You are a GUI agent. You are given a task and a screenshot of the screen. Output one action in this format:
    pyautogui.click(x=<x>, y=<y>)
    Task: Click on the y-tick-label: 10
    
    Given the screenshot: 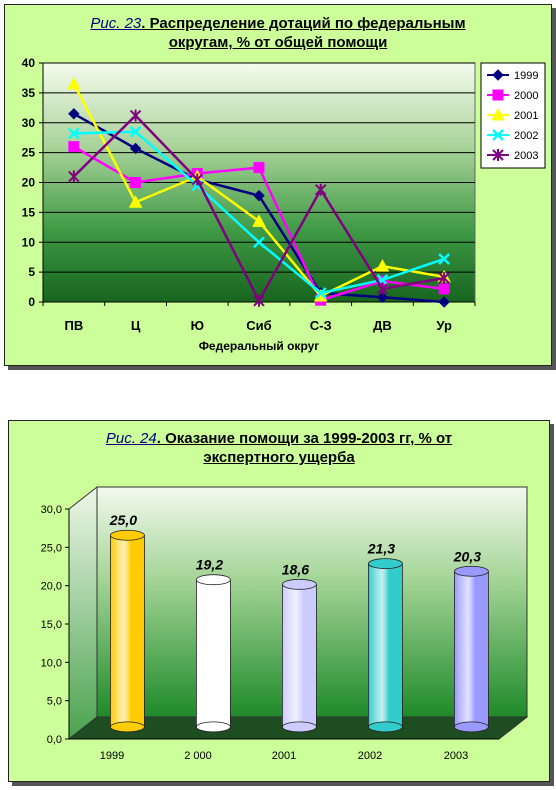 What is the action you would take?
    pyautogui.click(x=29, y=242)
    